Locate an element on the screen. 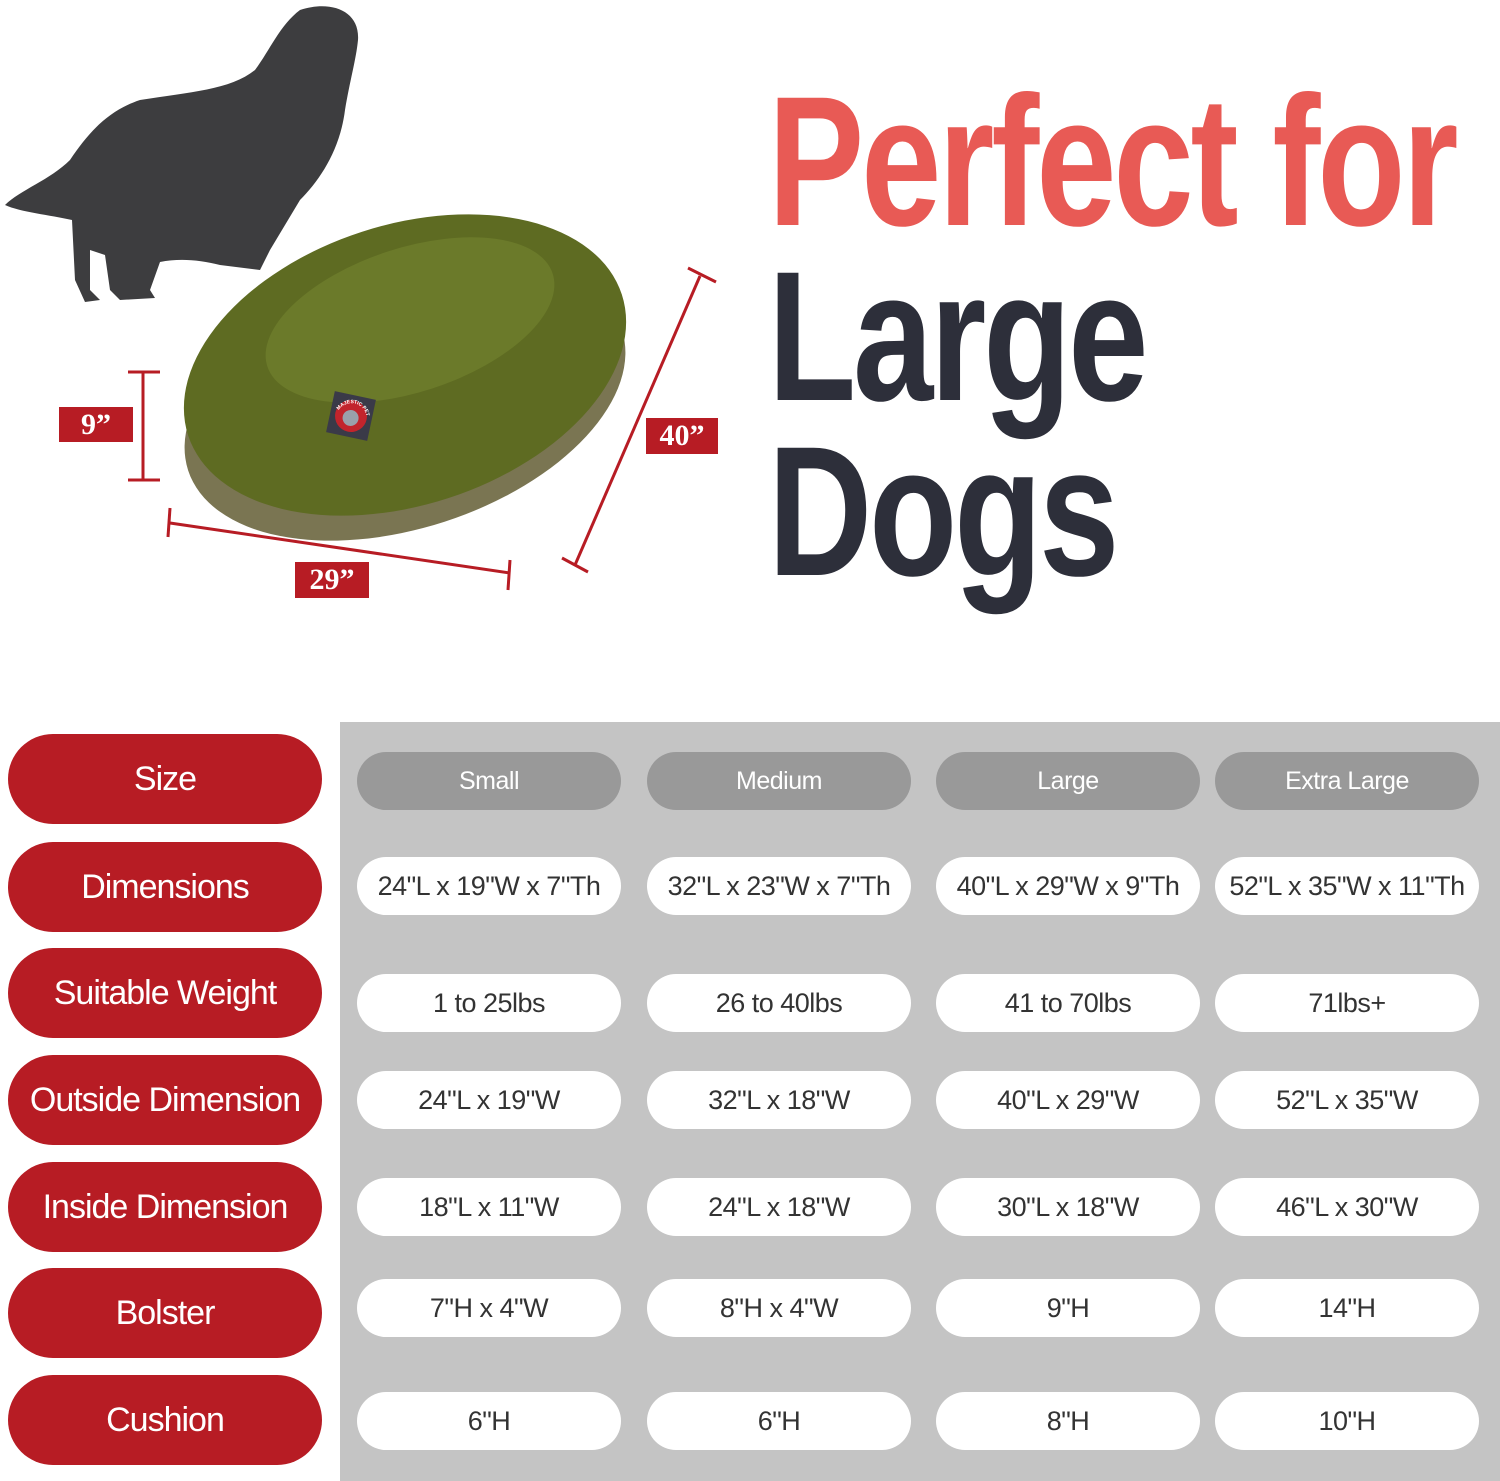  table-cell: 46"L x 30"W is located at coordinates (1347, 1207).